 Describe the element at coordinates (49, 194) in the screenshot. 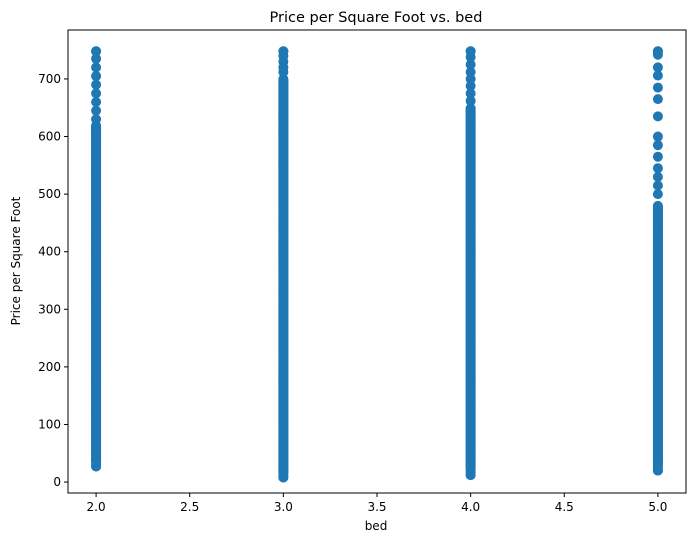

I see `y-tick-label: 500` at that location.